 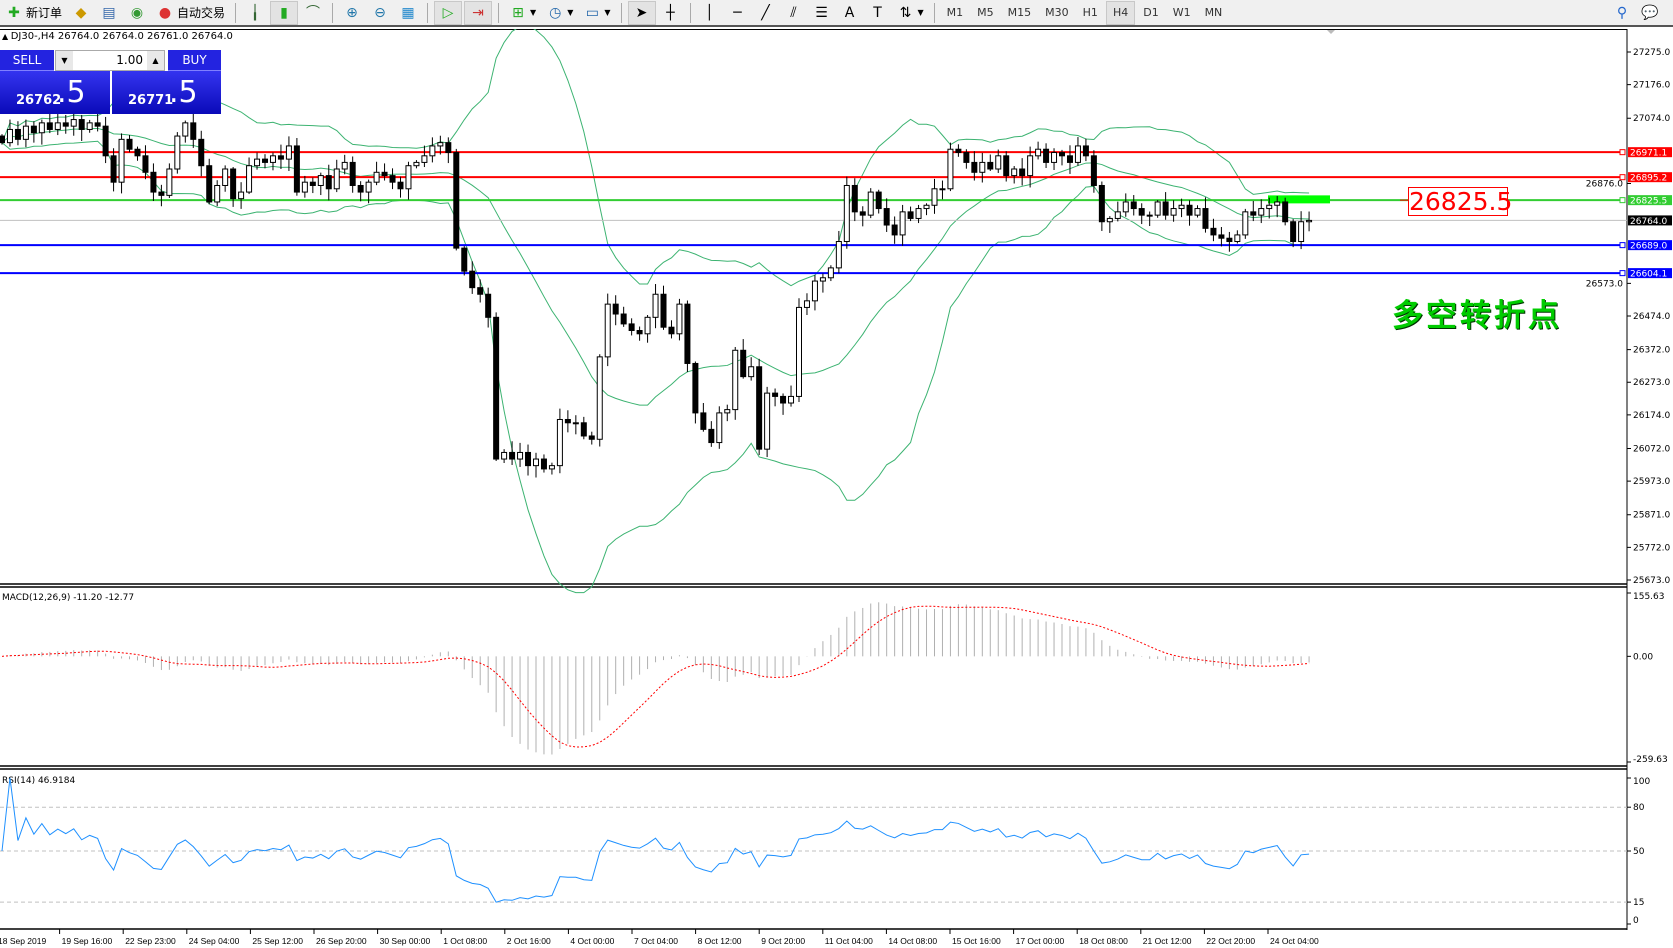 What do you see at coordinates (1103, 941) in the screenshot?
I see `time-tick-label: 18 Oct 08:00` at bounding box center [1103, 941].